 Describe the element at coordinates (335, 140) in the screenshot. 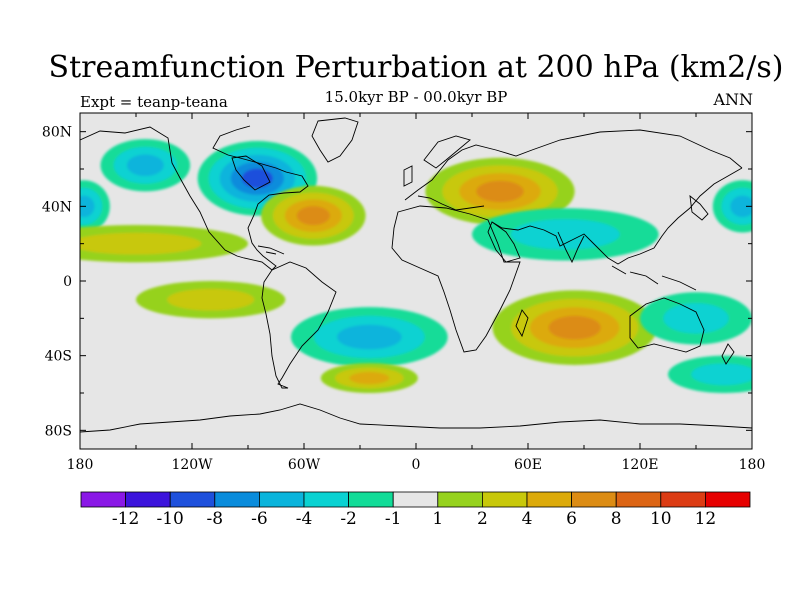

I see `coastline-greenland` at that location.